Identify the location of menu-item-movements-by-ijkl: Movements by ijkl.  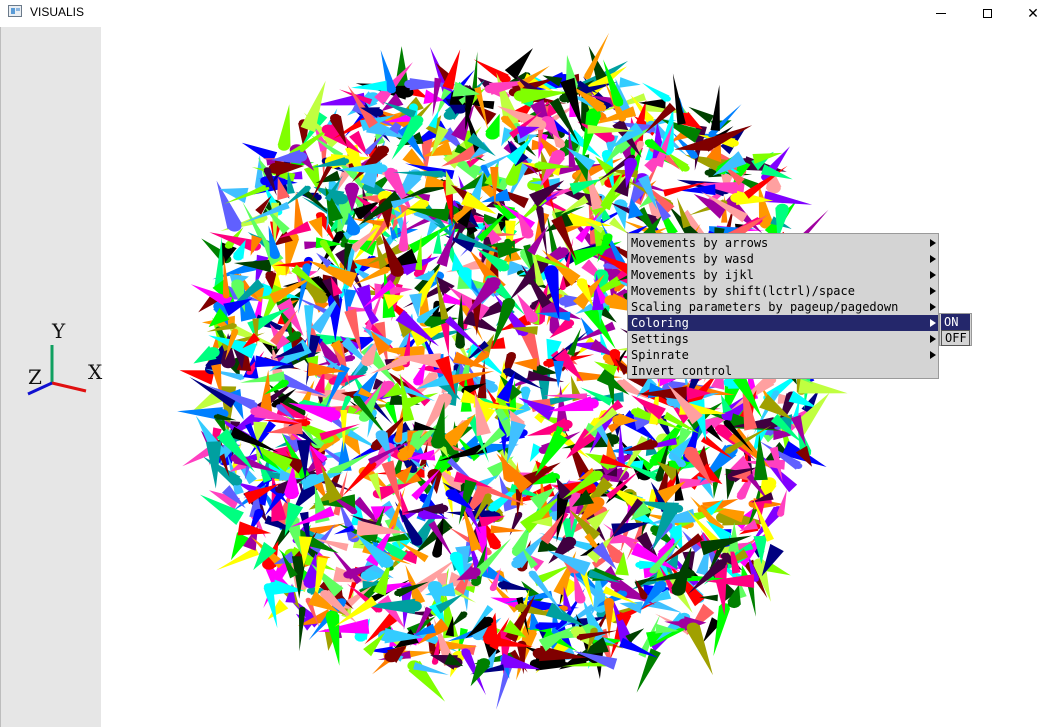
(783, 275).